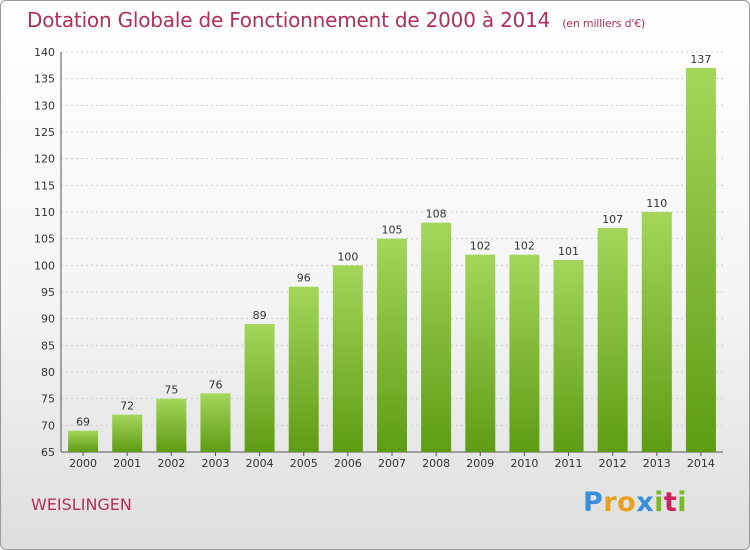  I want to click on x-tick-label: 2008, so click(436, 463).